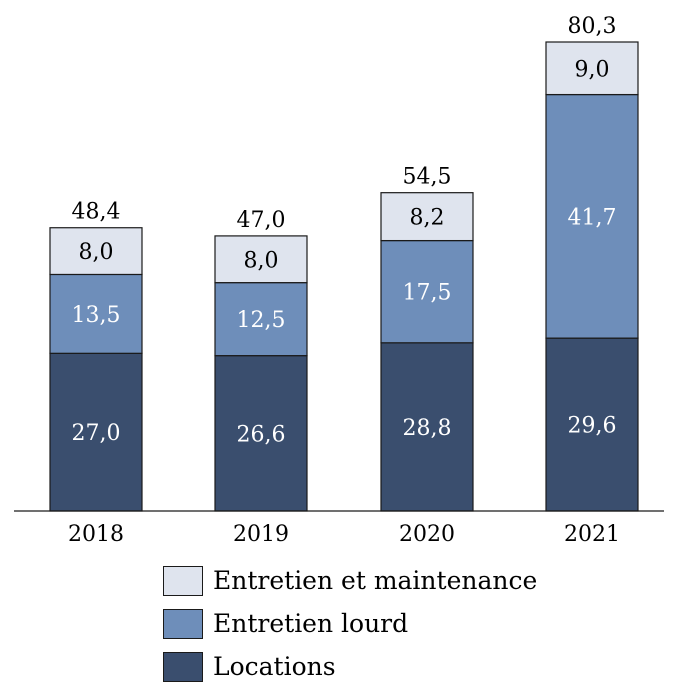 This screenshot has height=699, width=688. I want to click on data-label-entretien-lourd-2020: 17,5, so click(427, 293).